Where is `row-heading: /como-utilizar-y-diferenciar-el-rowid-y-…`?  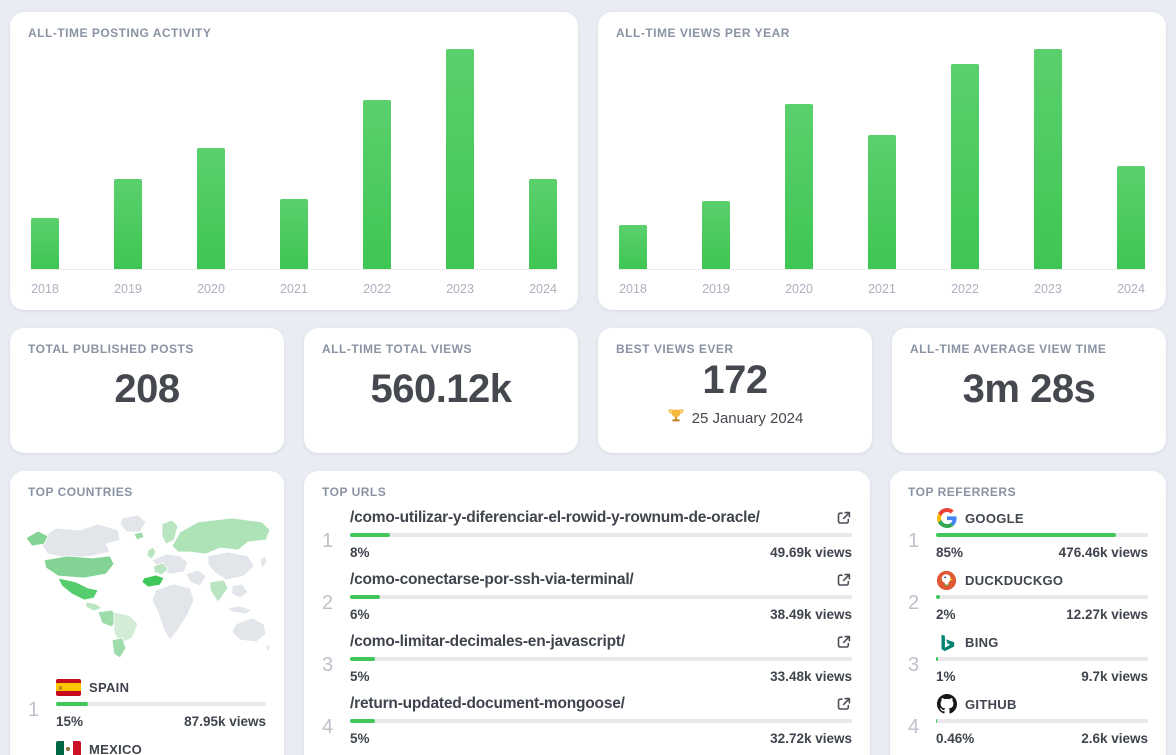
row-heading: /como-utilizar-y-diferenciar-el-rowid-y-… is located at coordinates (601, 518).